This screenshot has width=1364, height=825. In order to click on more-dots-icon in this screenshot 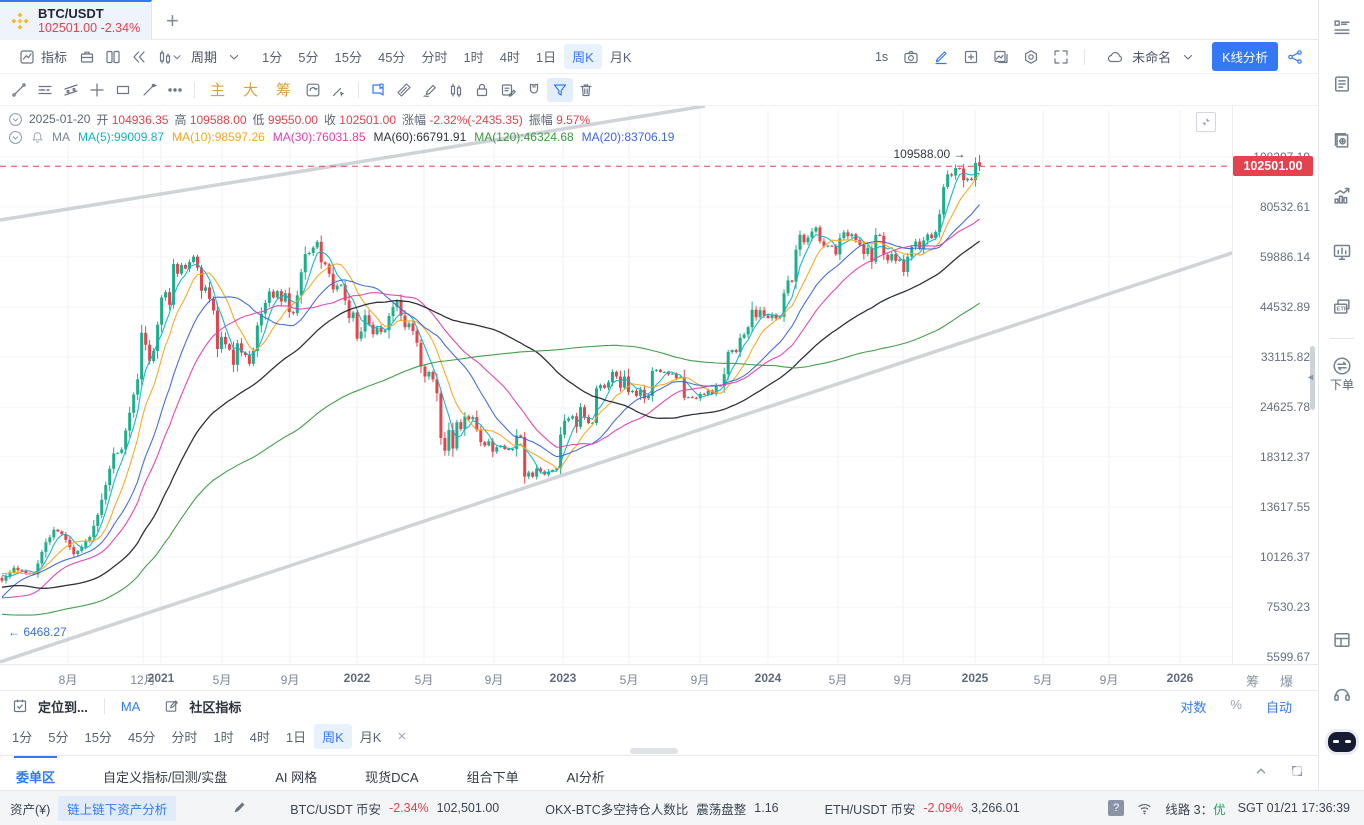, I will do `click(175, 90)`.